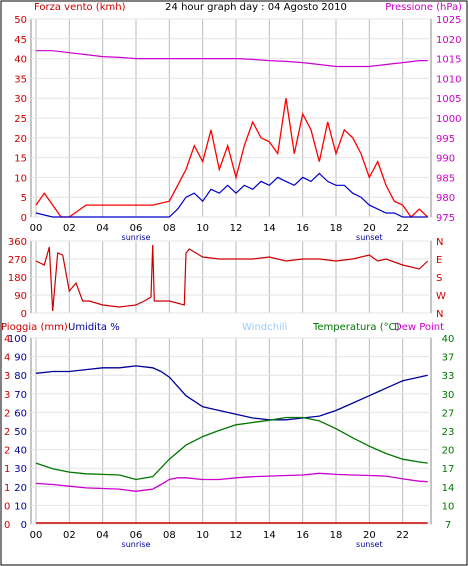  What do you see at coordinates (419, 327) in the screenshot?
I see `dewpoint-label: Dew Point` at bounding box center [419, 327].